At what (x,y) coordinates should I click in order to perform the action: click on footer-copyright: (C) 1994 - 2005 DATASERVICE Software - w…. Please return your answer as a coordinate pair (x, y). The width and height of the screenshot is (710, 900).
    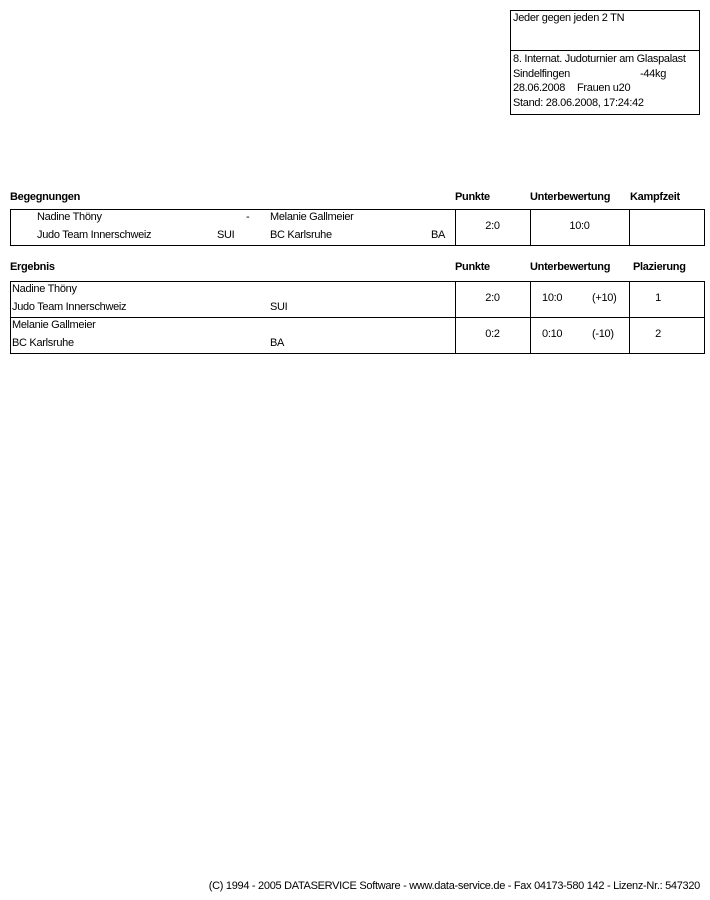
    Looking at the image, I should click on (454, 886).